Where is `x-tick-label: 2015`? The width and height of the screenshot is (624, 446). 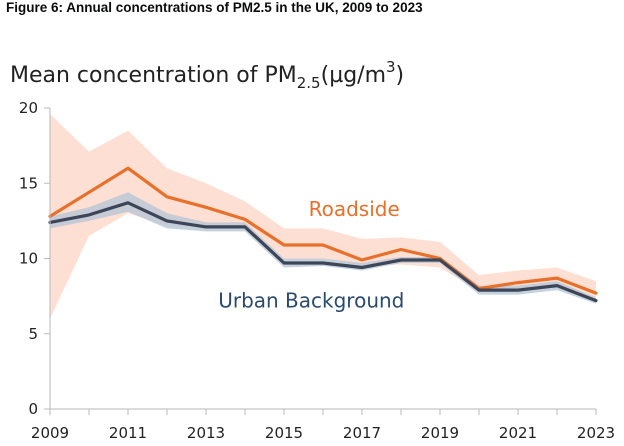 x-tick-label: 2015 is located at coordinates (284, 433).